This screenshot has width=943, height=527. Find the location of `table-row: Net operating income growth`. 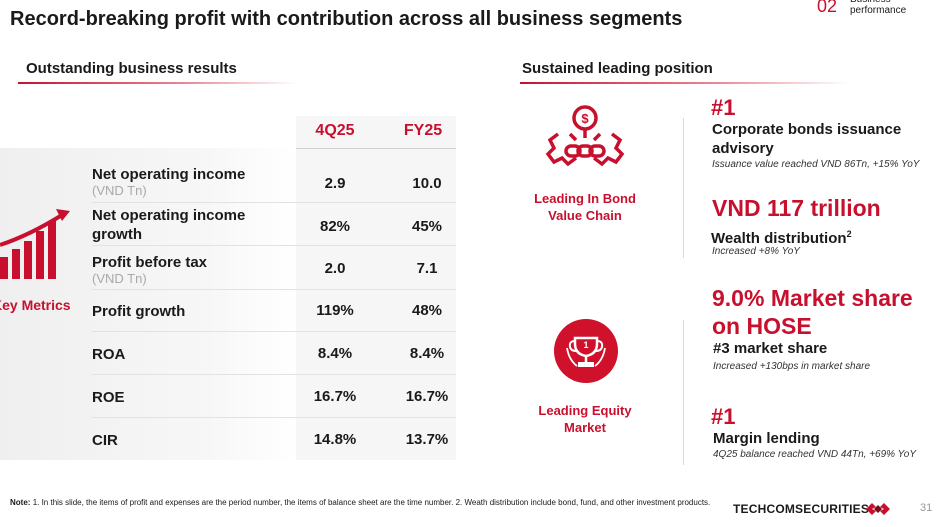

table-row: Net operating income growth is located at coordinates (192, 225).